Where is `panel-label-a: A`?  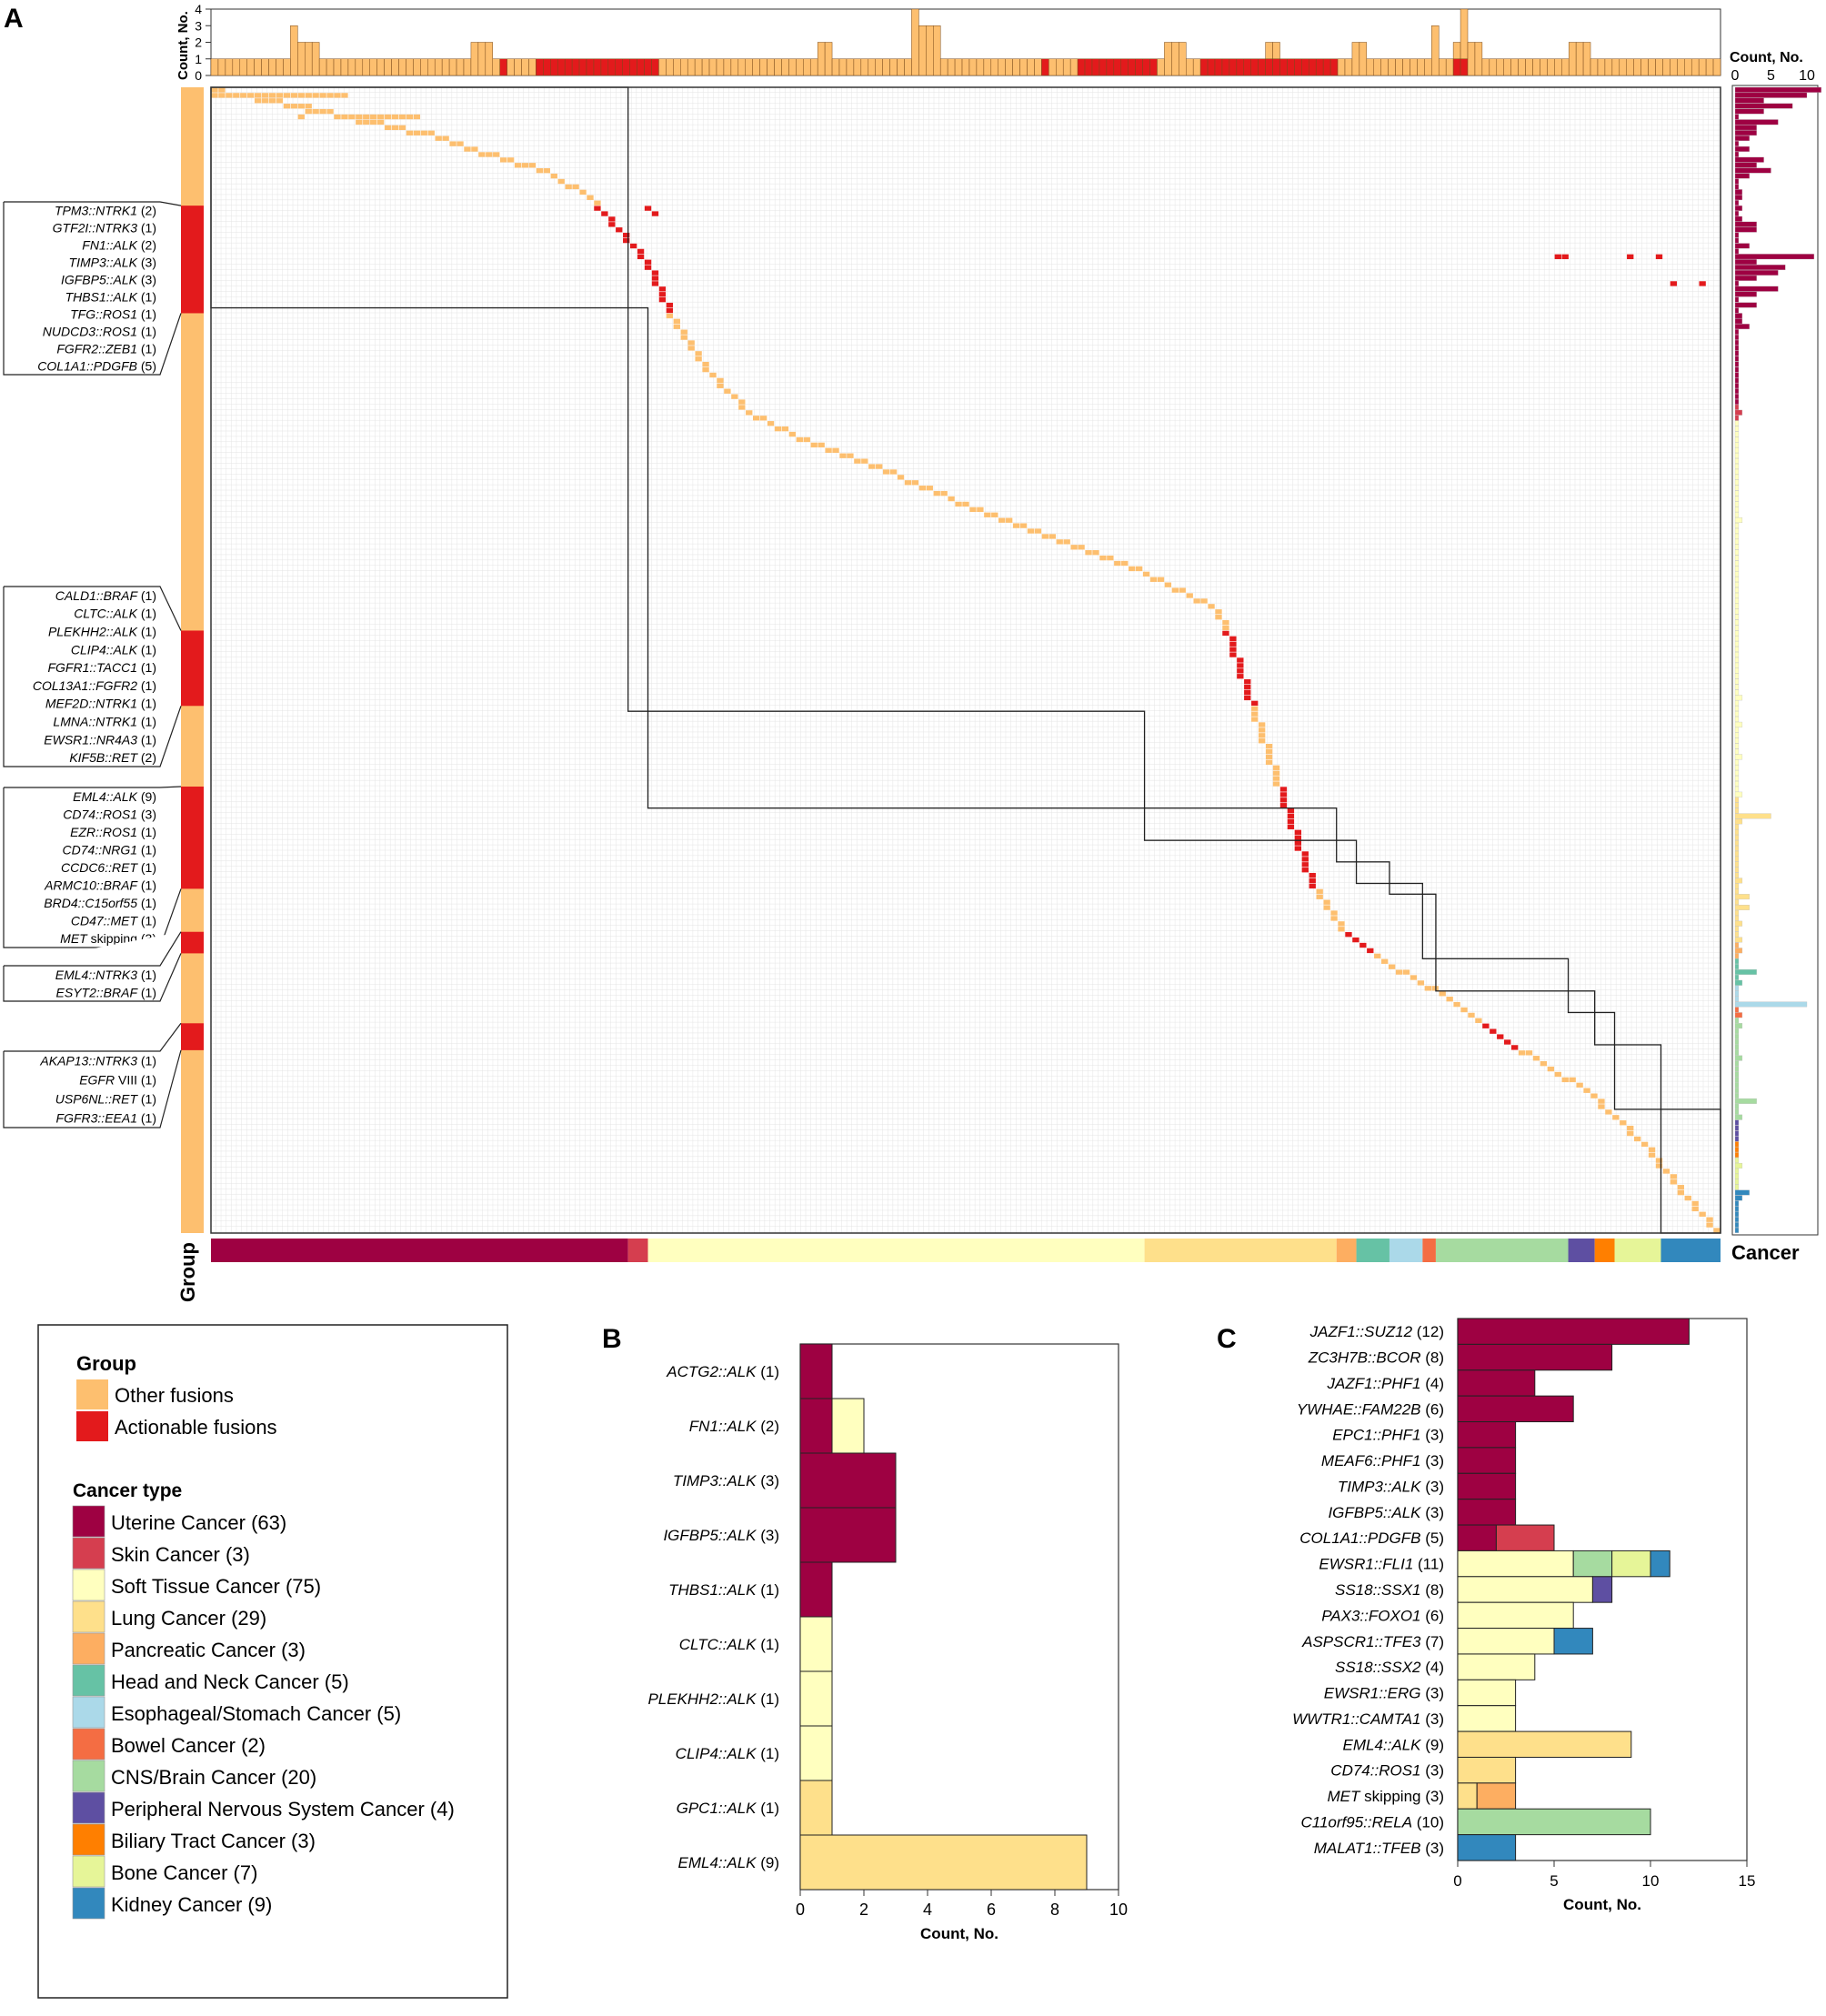 panel-label-a: A is located at coordinates (14, 19).